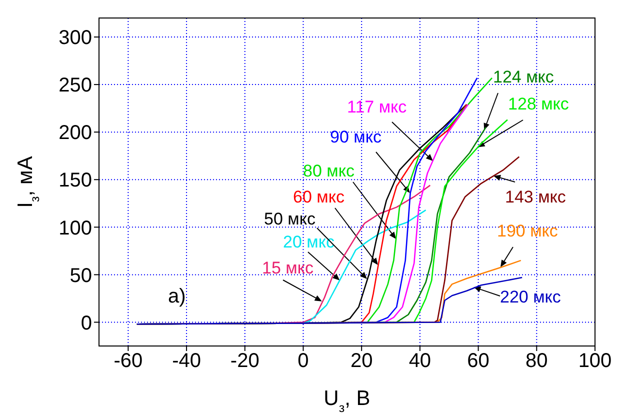 Image resolution: width=617 pixels, height=417 pixels. I want to click on annotation: a), so click(177, 296).